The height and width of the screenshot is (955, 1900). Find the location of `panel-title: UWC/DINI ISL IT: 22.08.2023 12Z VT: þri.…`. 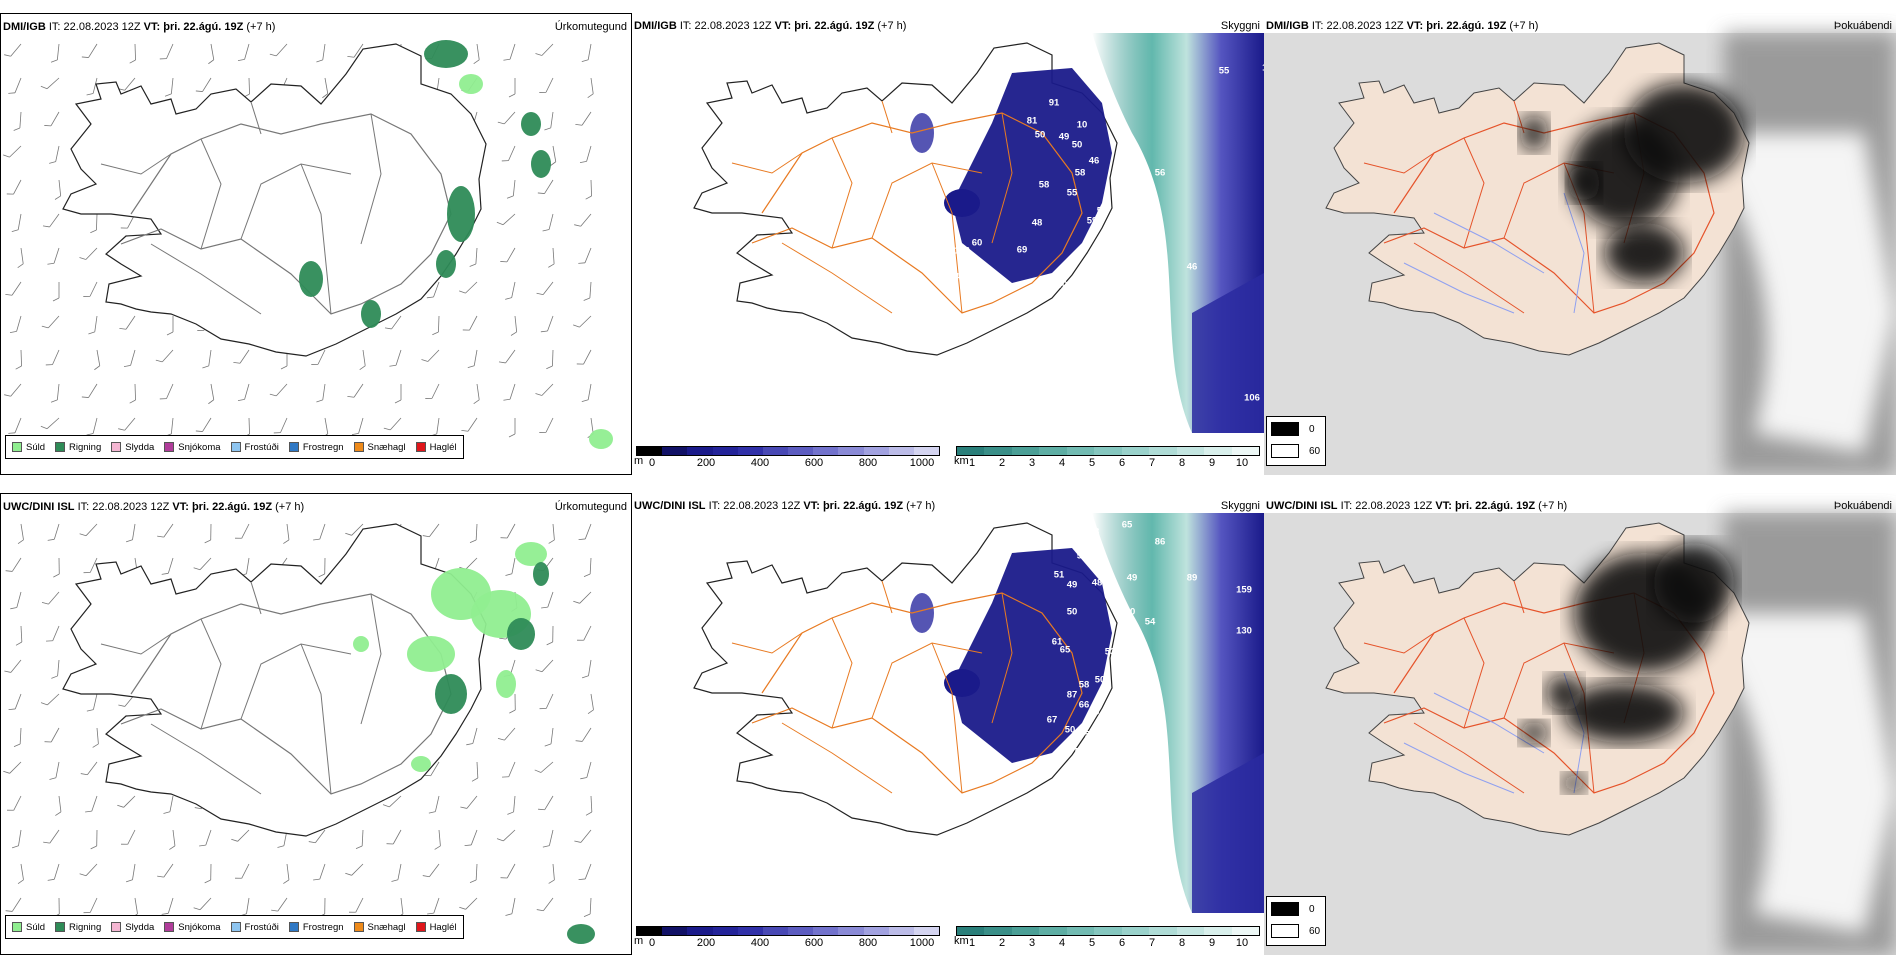

panel-title: UWC/DINI ISL IT: 22.08.2023 12Z VT: þri.… is located at coordinates (1416, 506).